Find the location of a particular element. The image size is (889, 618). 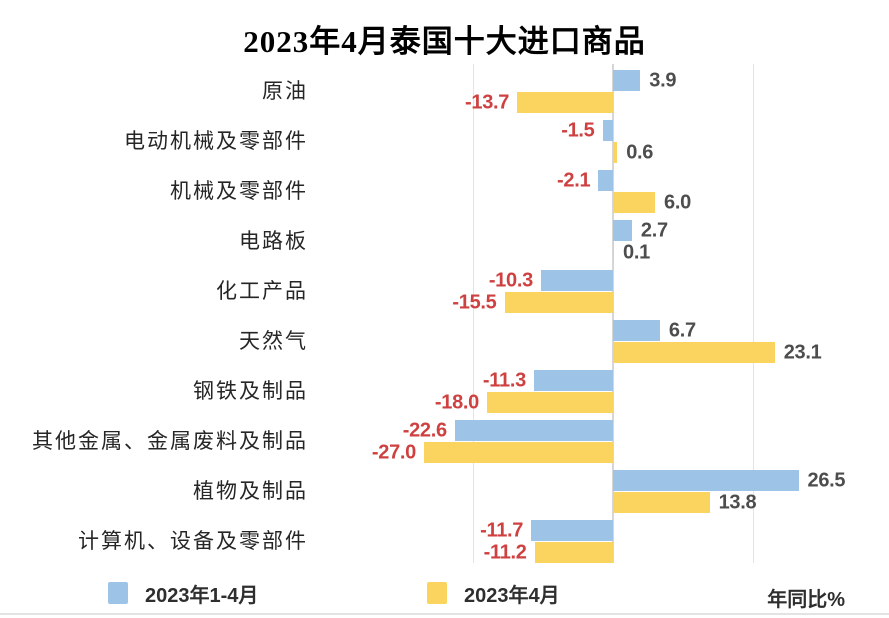

zero-axis-line is located at coordinates (613, 313).